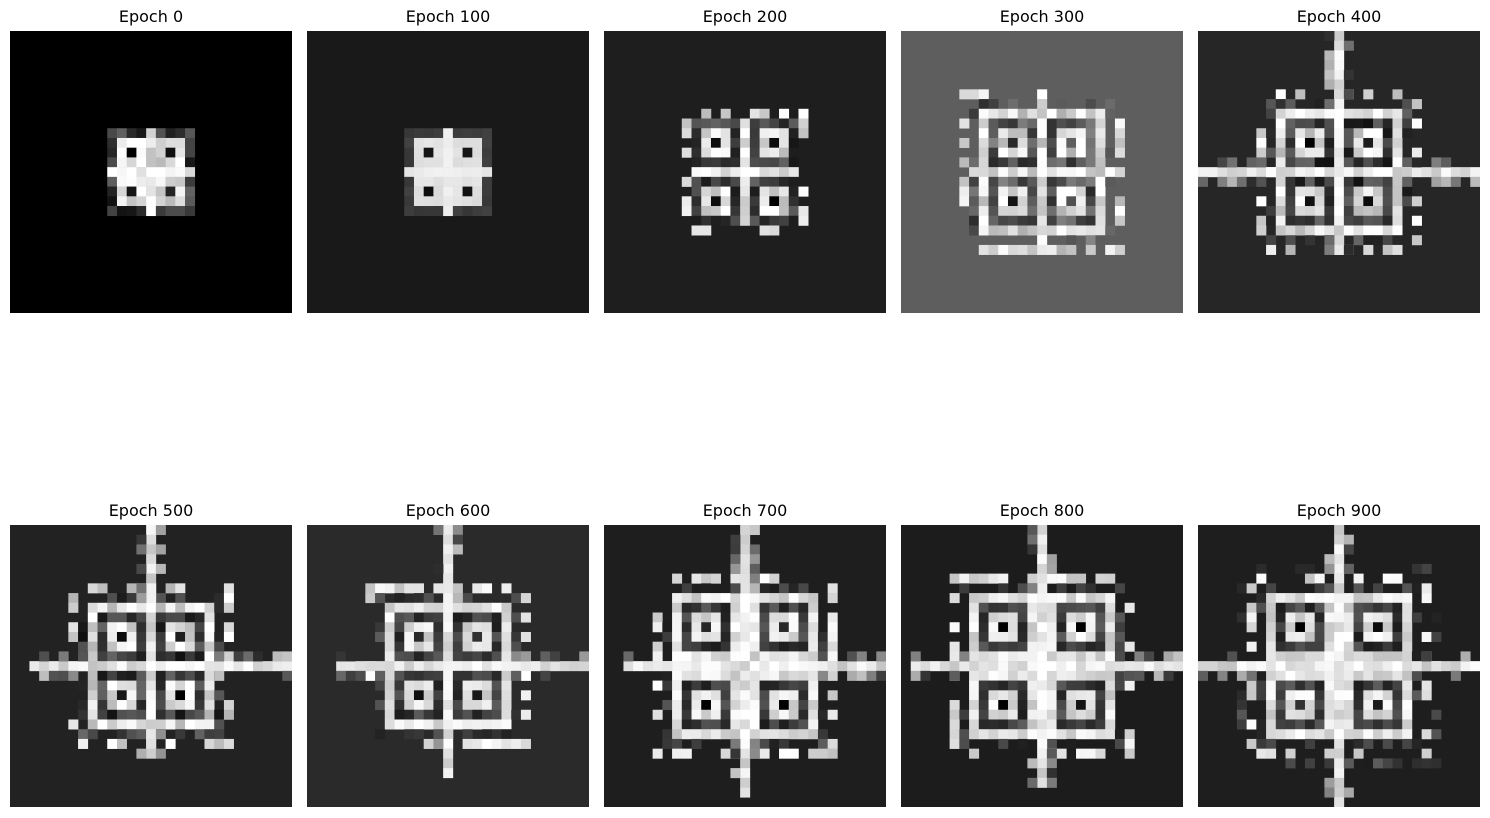 This screenshot has height=818, width=1490. Describe the element at coordinates (745, 666) in the screenshot. I see `pattern-image` at that location.